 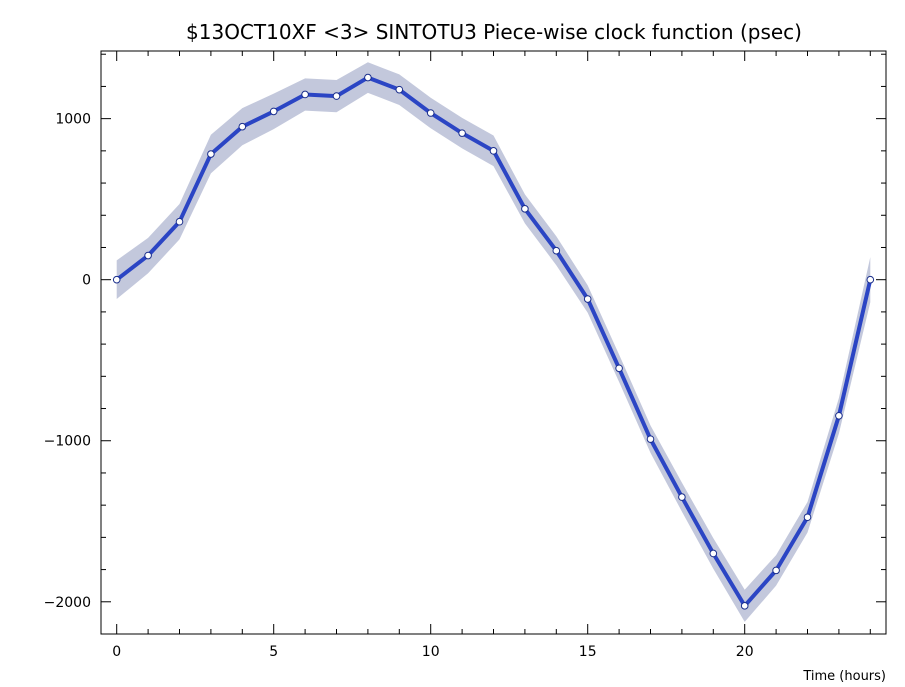 What do you see at coordinates (745, 652) in the screenshot?
I see `x-tick-label: 20` at bounding box center [745, 652].